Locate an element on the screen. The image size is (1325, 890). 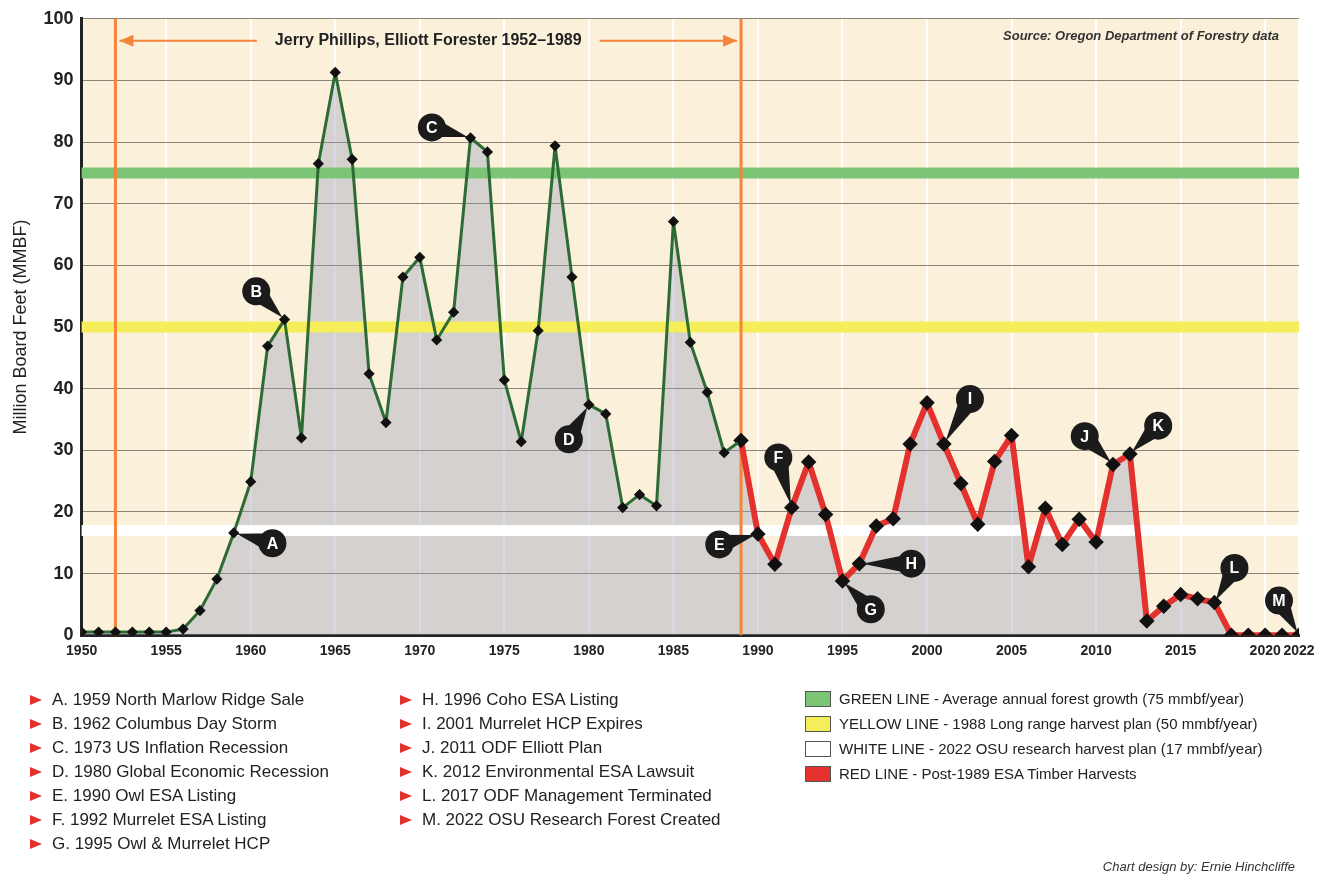
x-tick-label: 2022 is located at coordinates (1299, 650).